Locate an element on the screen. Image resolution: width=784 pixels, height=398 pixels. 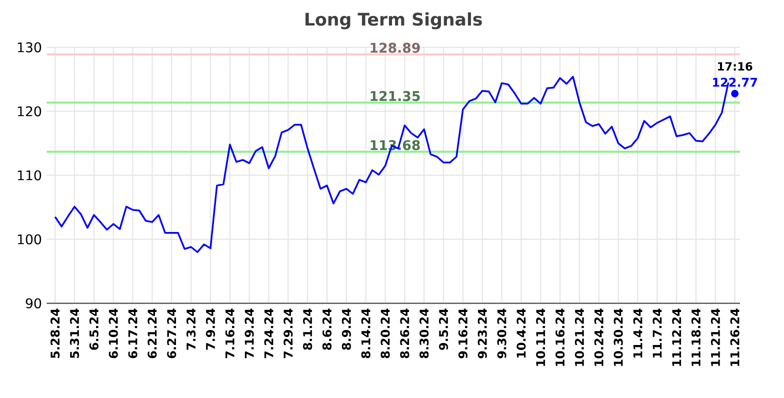
x-tick-label: 7.16.24 is located at coordinates (229, 333).